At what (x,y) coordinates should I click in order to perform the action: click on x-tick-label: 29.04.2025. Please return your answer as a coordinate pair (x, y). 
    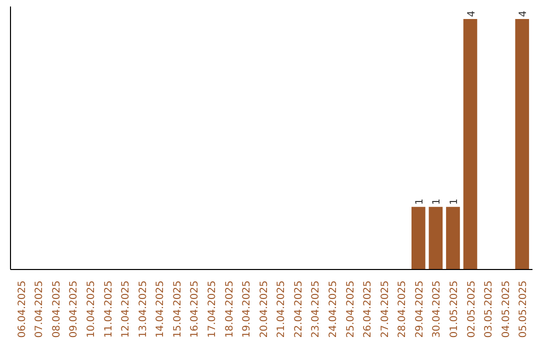
    Looking at the image, I should click on (420, 309).